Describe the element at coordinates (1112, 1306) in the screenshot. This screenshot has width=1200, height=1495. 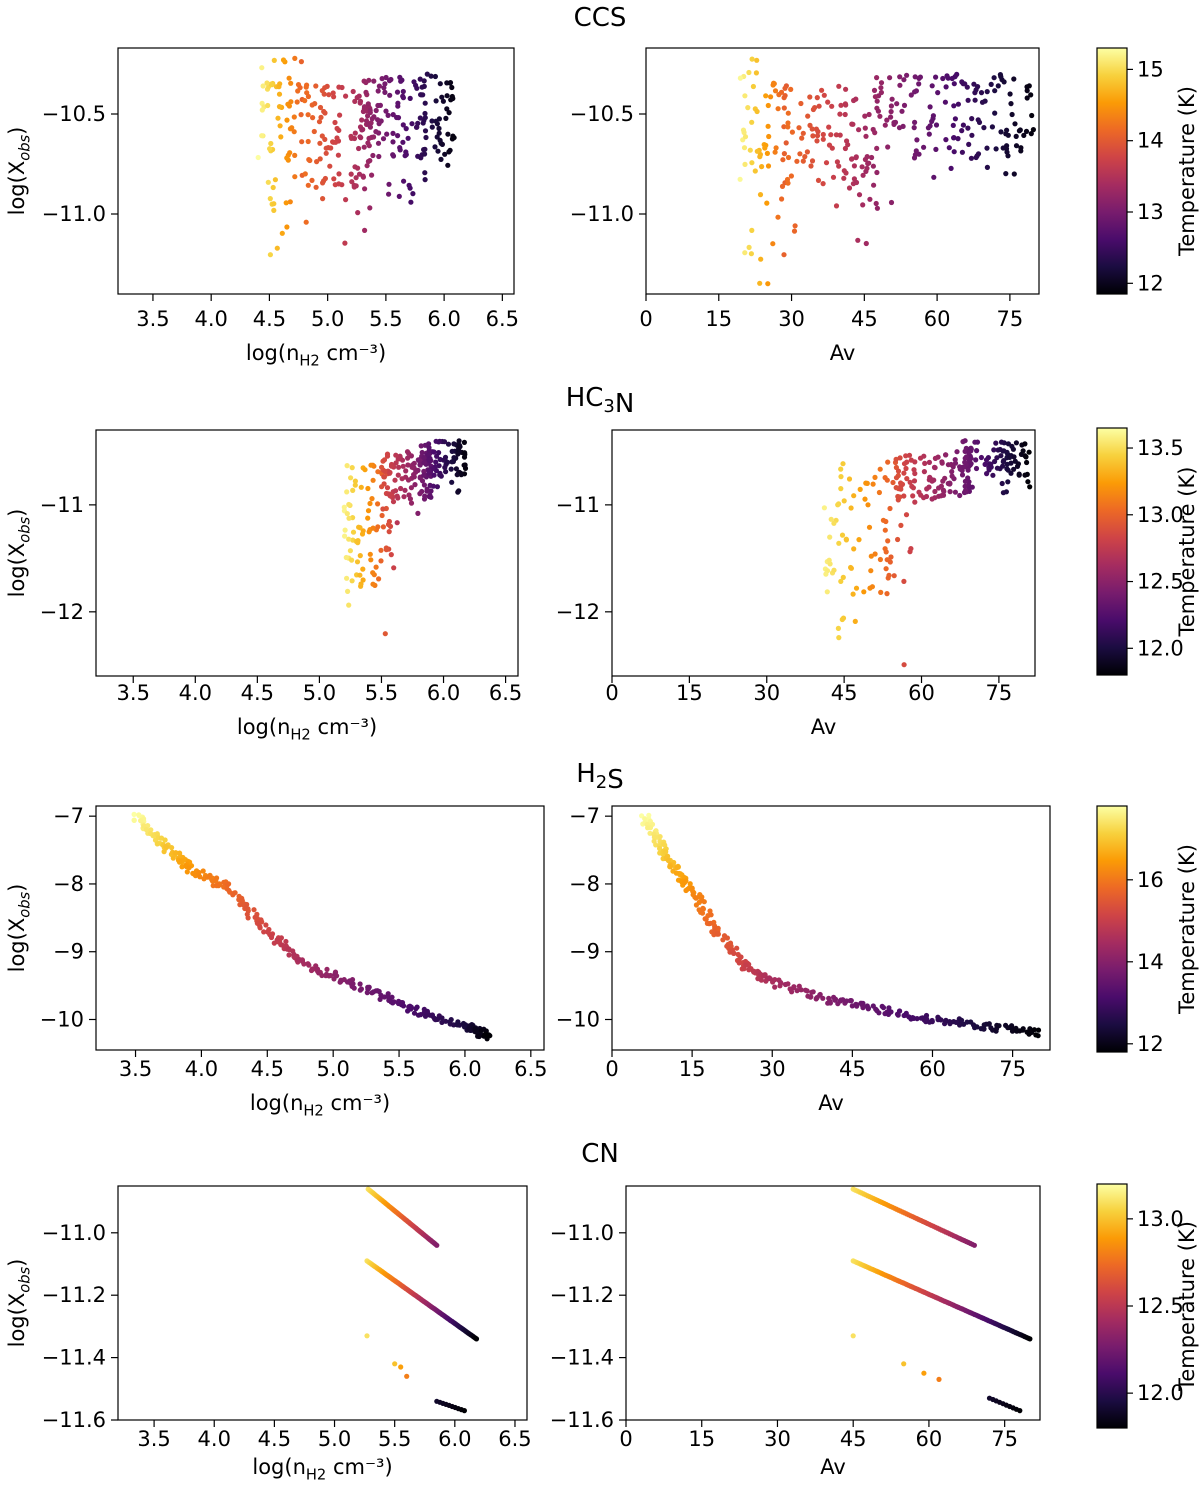
I see `colorbar-bar` at that location.